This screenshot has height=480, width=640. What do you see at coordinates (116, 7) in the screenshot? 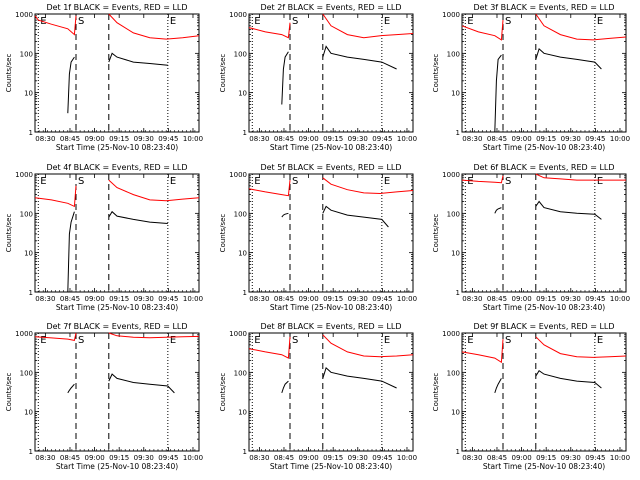
I see `panel-title: Det 1f BLACK = Events, RED = LLD` at bounding box center [116, 7].